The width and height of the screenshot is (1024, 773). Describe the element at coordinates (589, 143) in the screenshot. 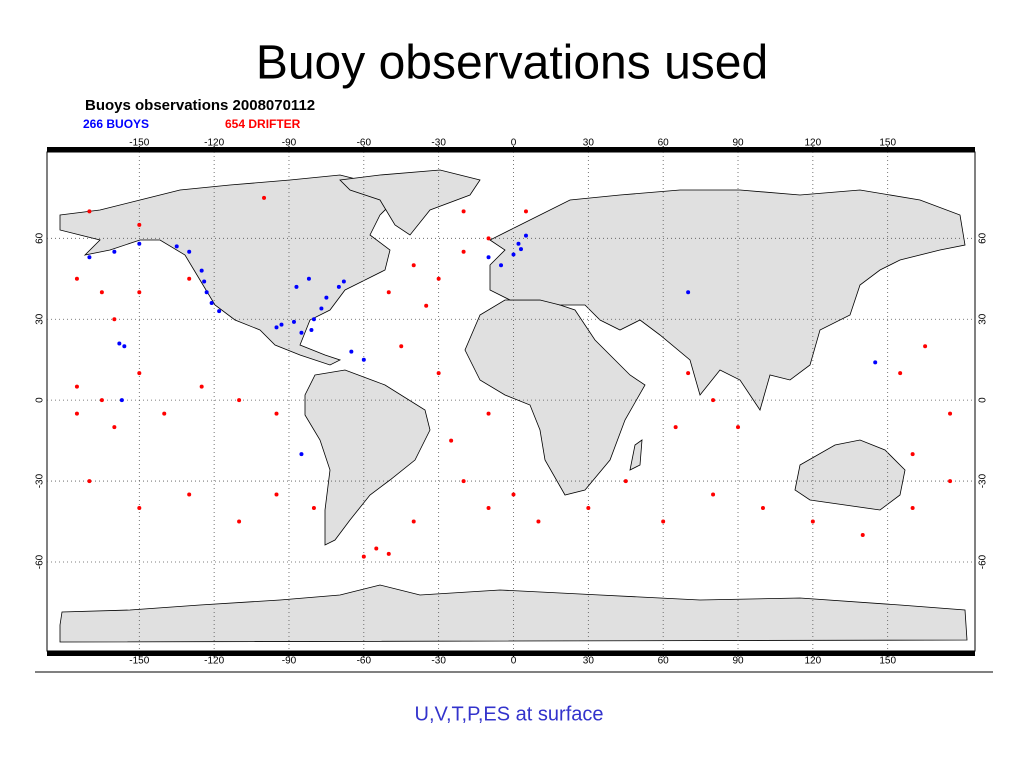

I see `x-tick-label: 30` at that location.